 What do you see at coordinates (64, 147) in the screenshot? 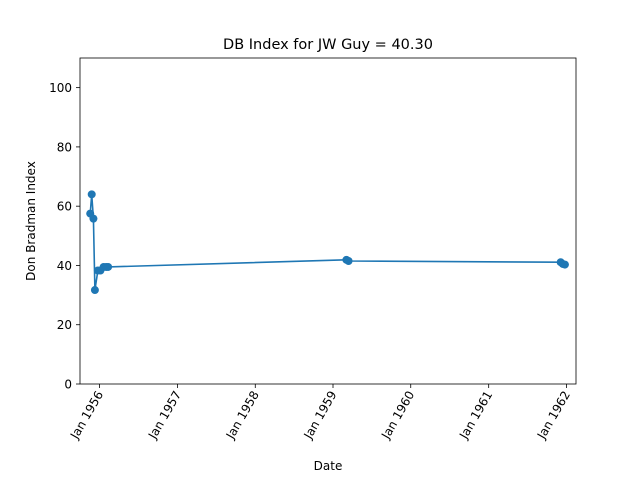
I see `y-tick-label: 80` at bounding box center [64, 147].